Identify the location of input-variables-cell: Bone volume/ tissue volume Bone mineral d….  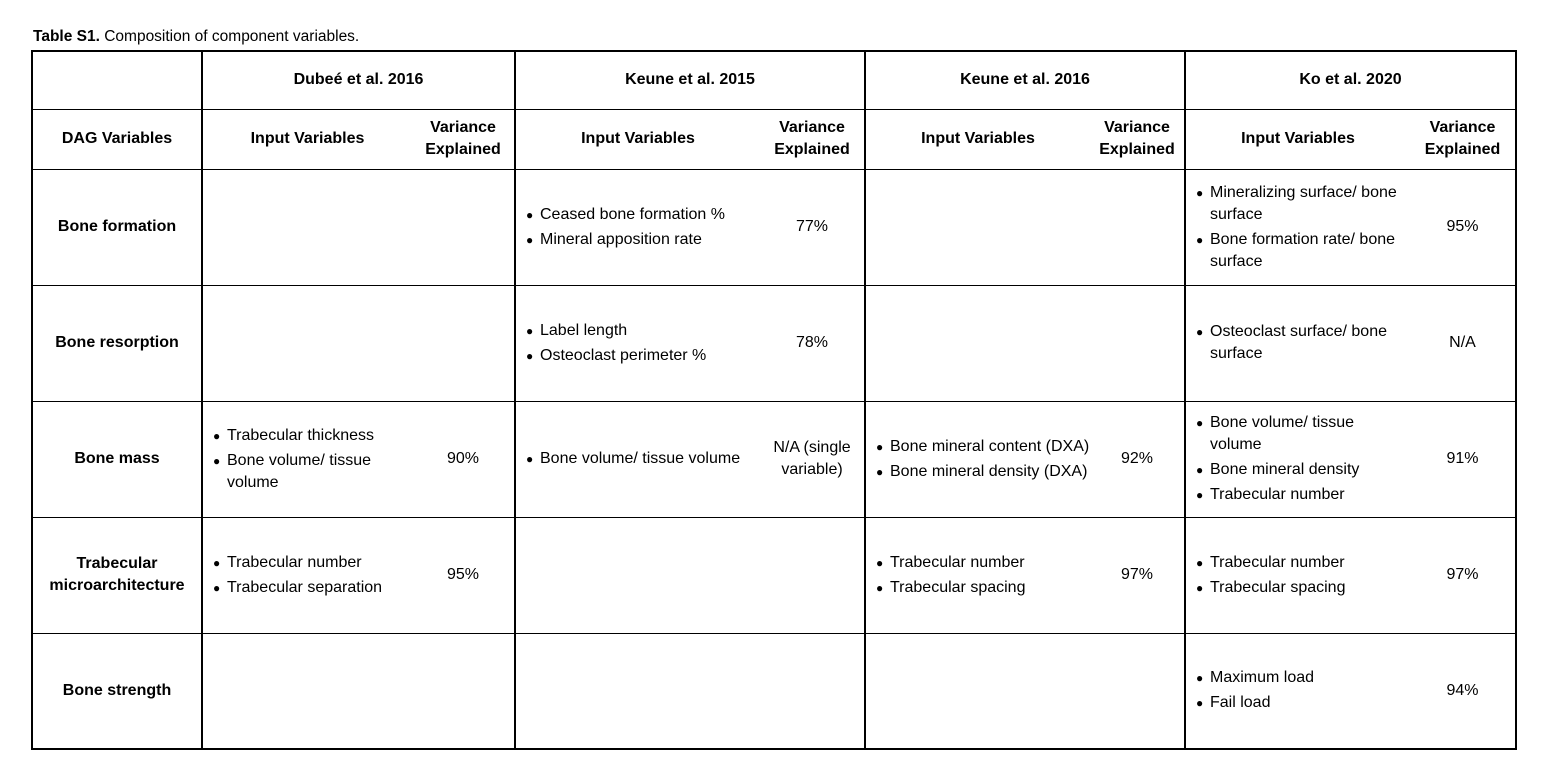
(1297, 459).